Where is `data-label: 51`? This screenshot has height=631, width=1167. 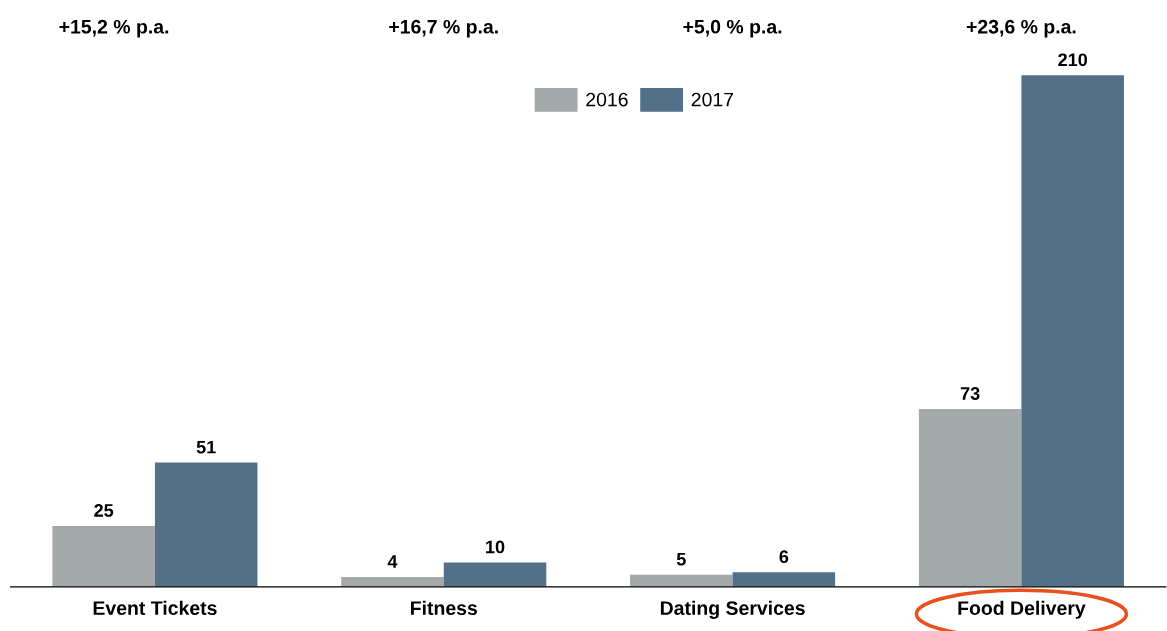 data-label: 51 is located at coordinates (206, 447).